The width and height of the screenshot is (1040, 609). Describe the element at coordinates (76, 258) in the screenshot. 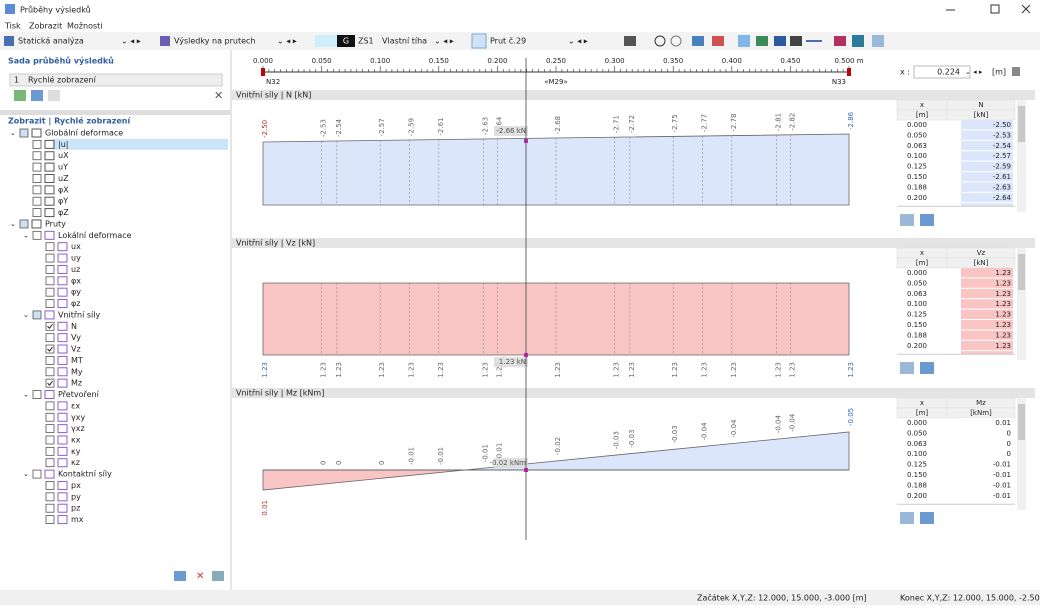

I see `tree-item: uy` at that location.